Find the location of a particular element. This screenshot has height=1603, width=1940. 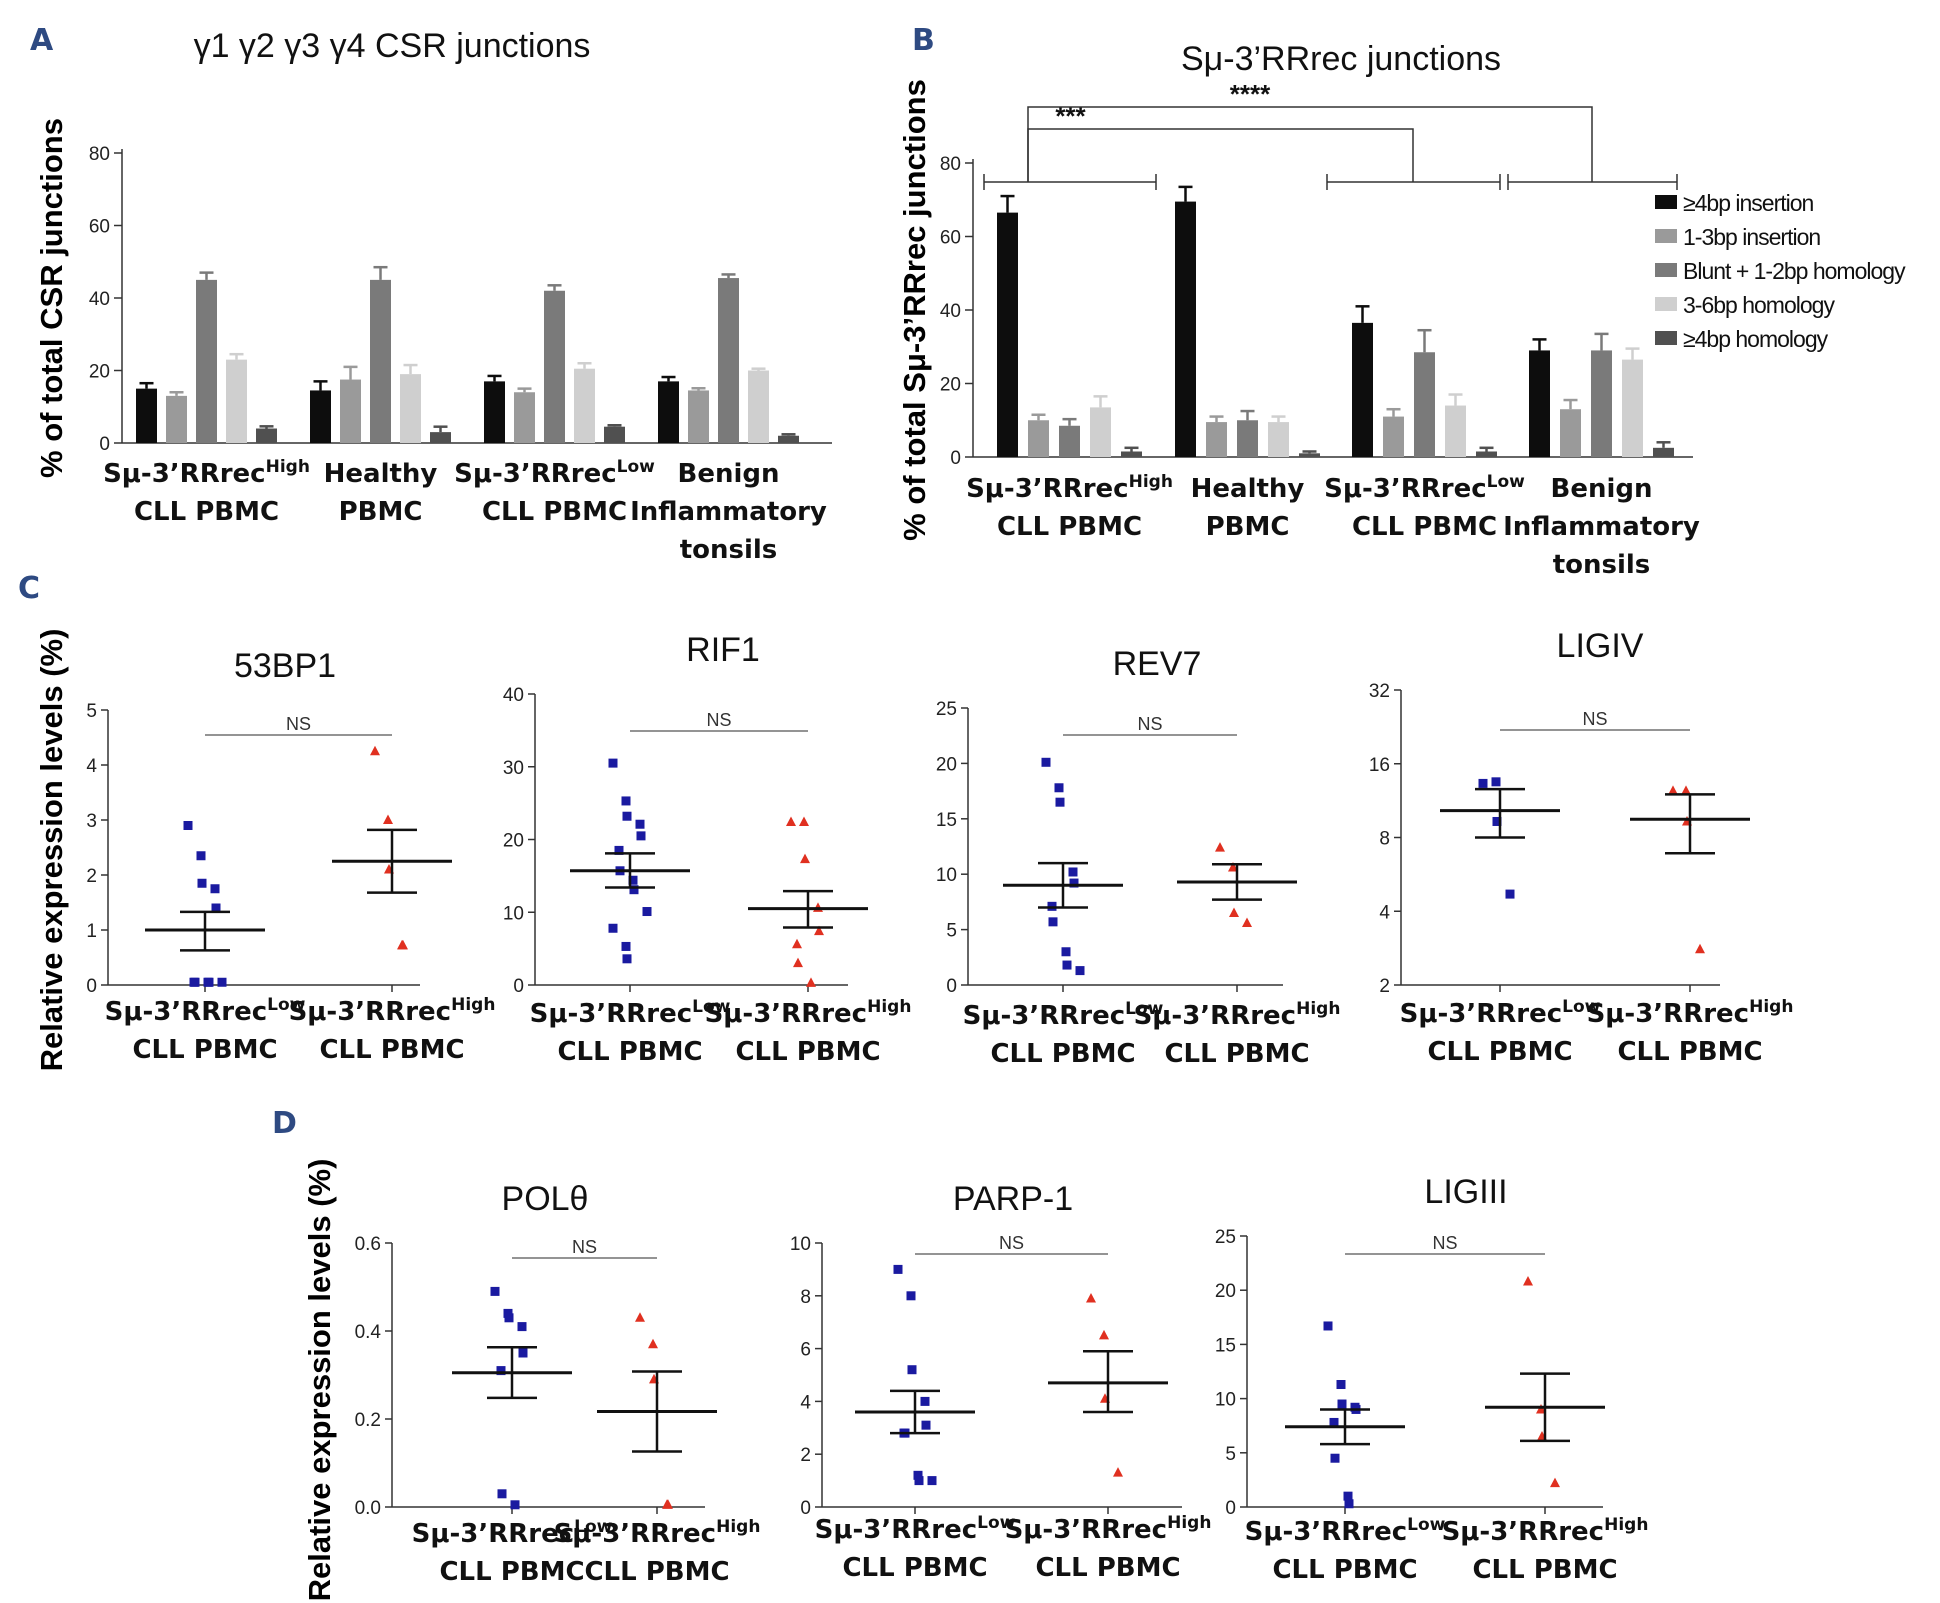

bar-B-g3-s1 is located at coordinates (1570, 433).